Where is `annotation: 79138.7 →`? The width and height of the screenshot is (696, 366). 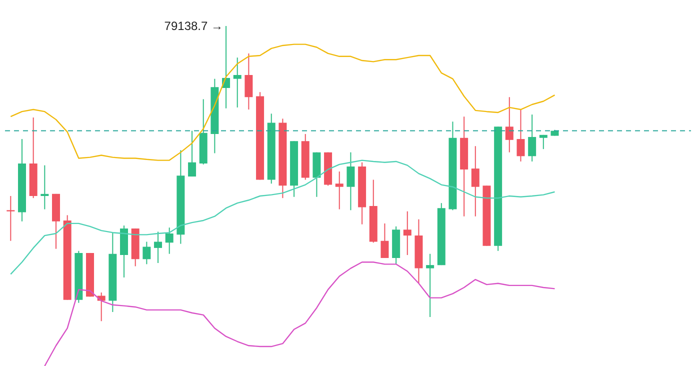
annotation: 79138.7 → is located at coordinates (194, 26).